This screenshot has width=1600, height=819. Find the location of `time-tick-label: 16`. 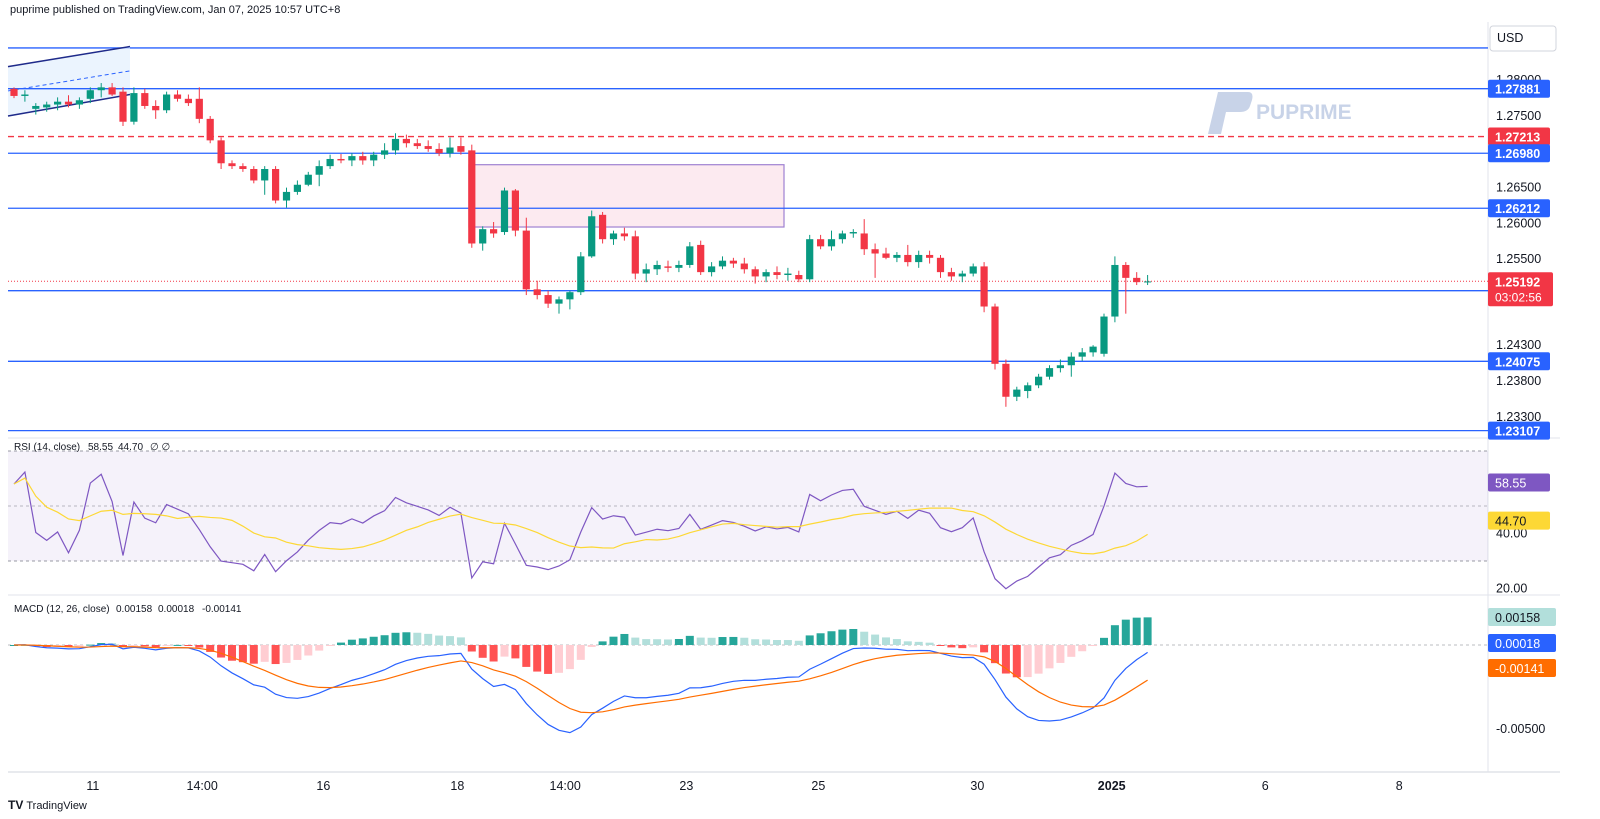

time-tick-label: 16 is located at coordinates (323, 786).